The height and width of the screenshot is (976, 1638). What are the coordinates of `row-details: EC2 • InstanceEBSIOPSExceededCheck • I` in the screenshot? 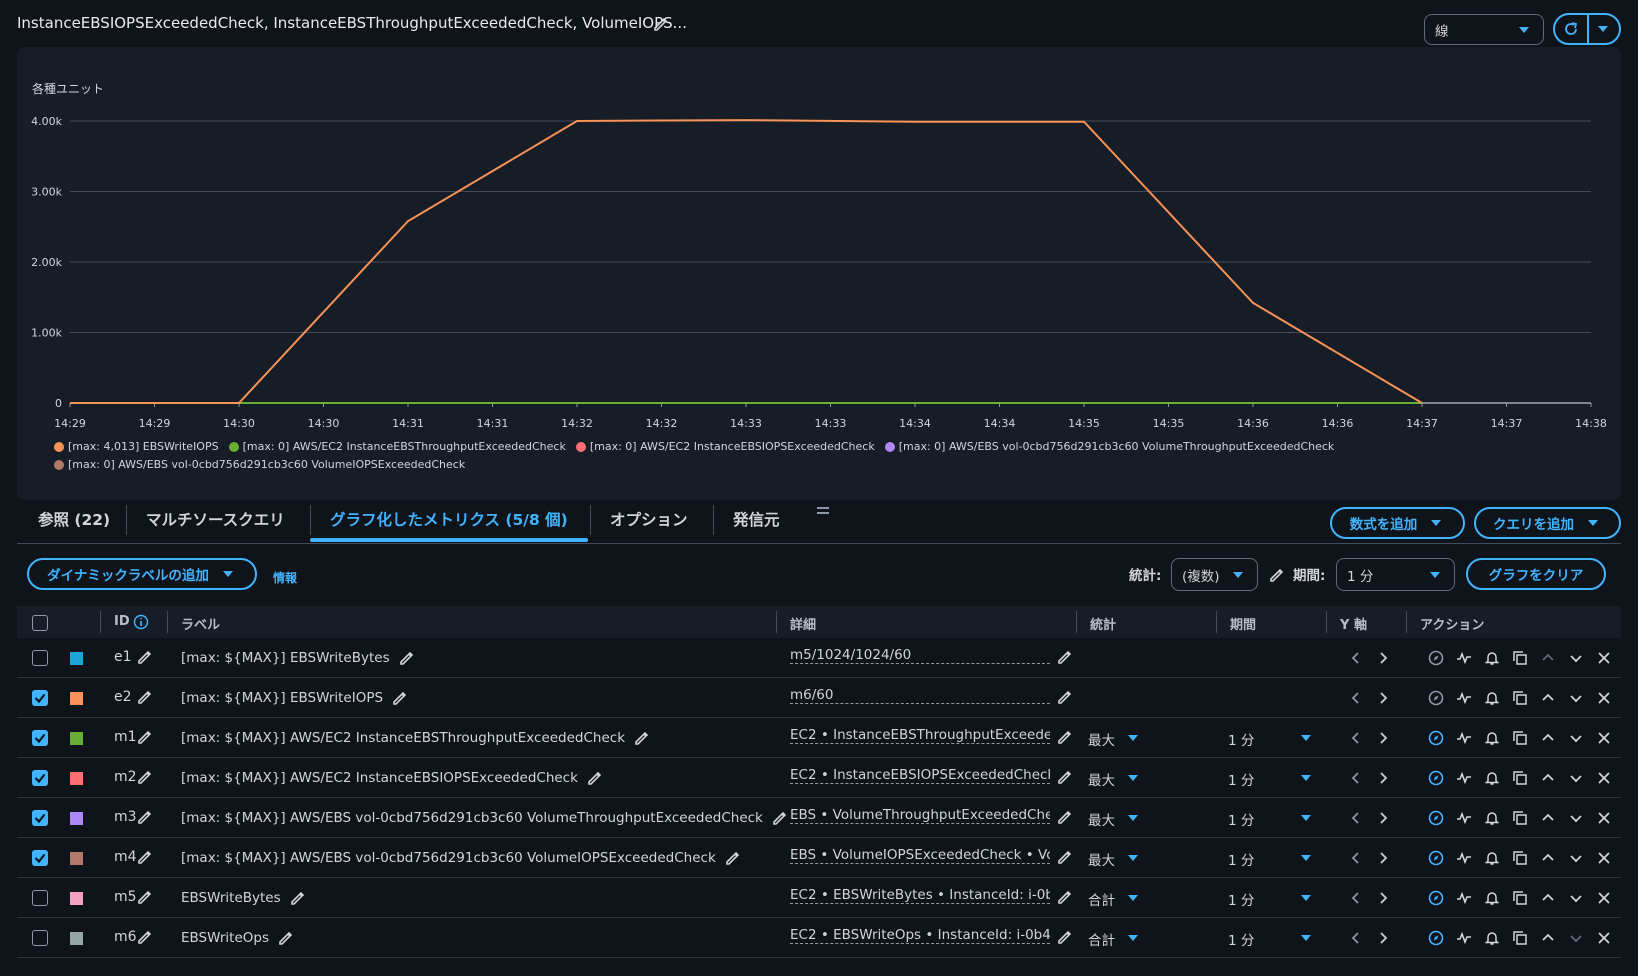 It's located at (920, 775).